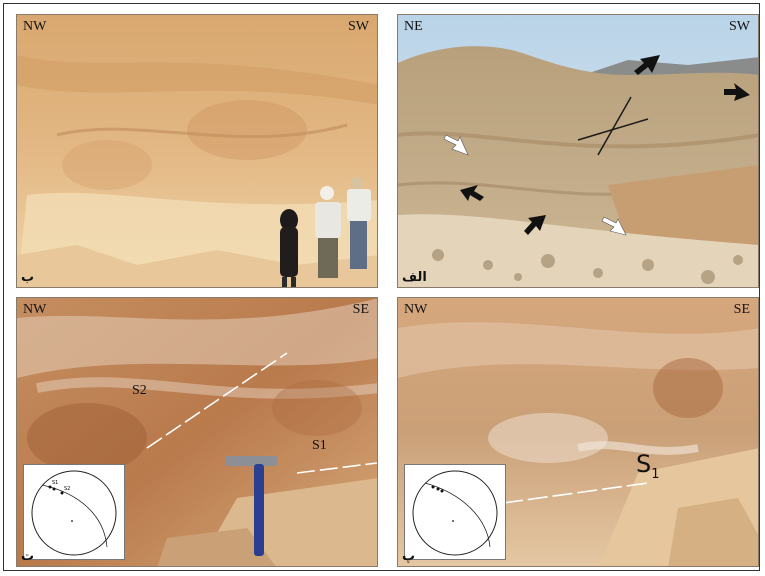  I want to click on direction-label-left: NE, so click(413, 26).